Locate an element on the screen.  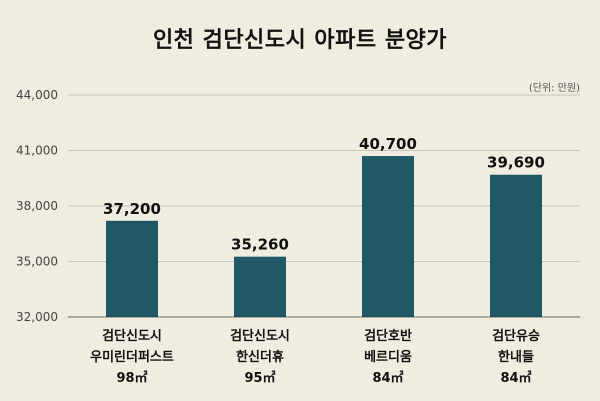
y-axis: 32,000 35,000 38,000 41,000 44,000 is located at coordinates (37, 206).